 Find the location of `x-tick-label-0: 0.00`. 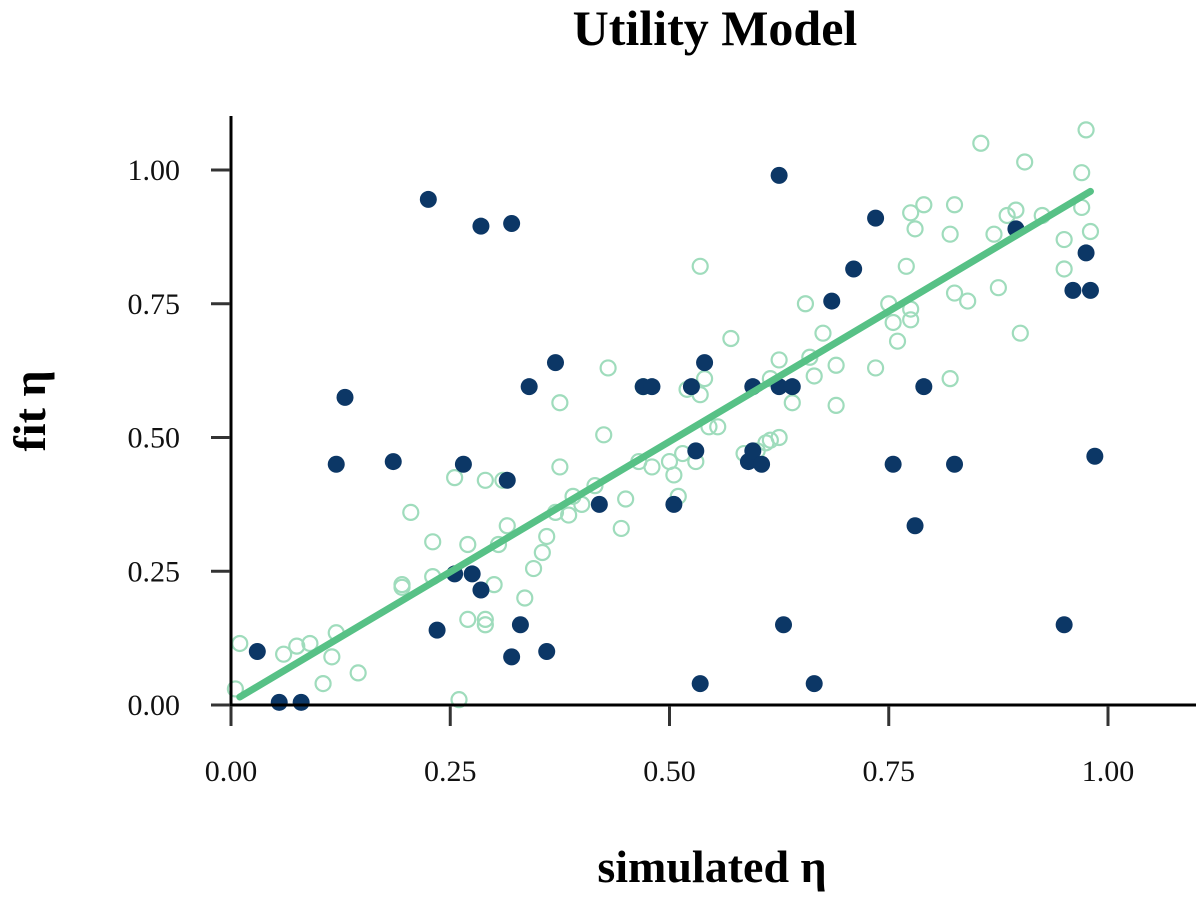

x-tick-label-0: 0.00 is located at coordinates (231, 771).